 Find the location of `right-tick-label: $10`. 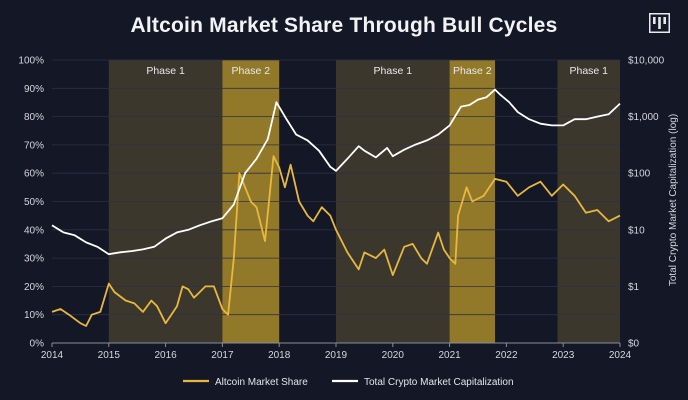

right-tick-label: $10 is located at coordinates (636, 230).